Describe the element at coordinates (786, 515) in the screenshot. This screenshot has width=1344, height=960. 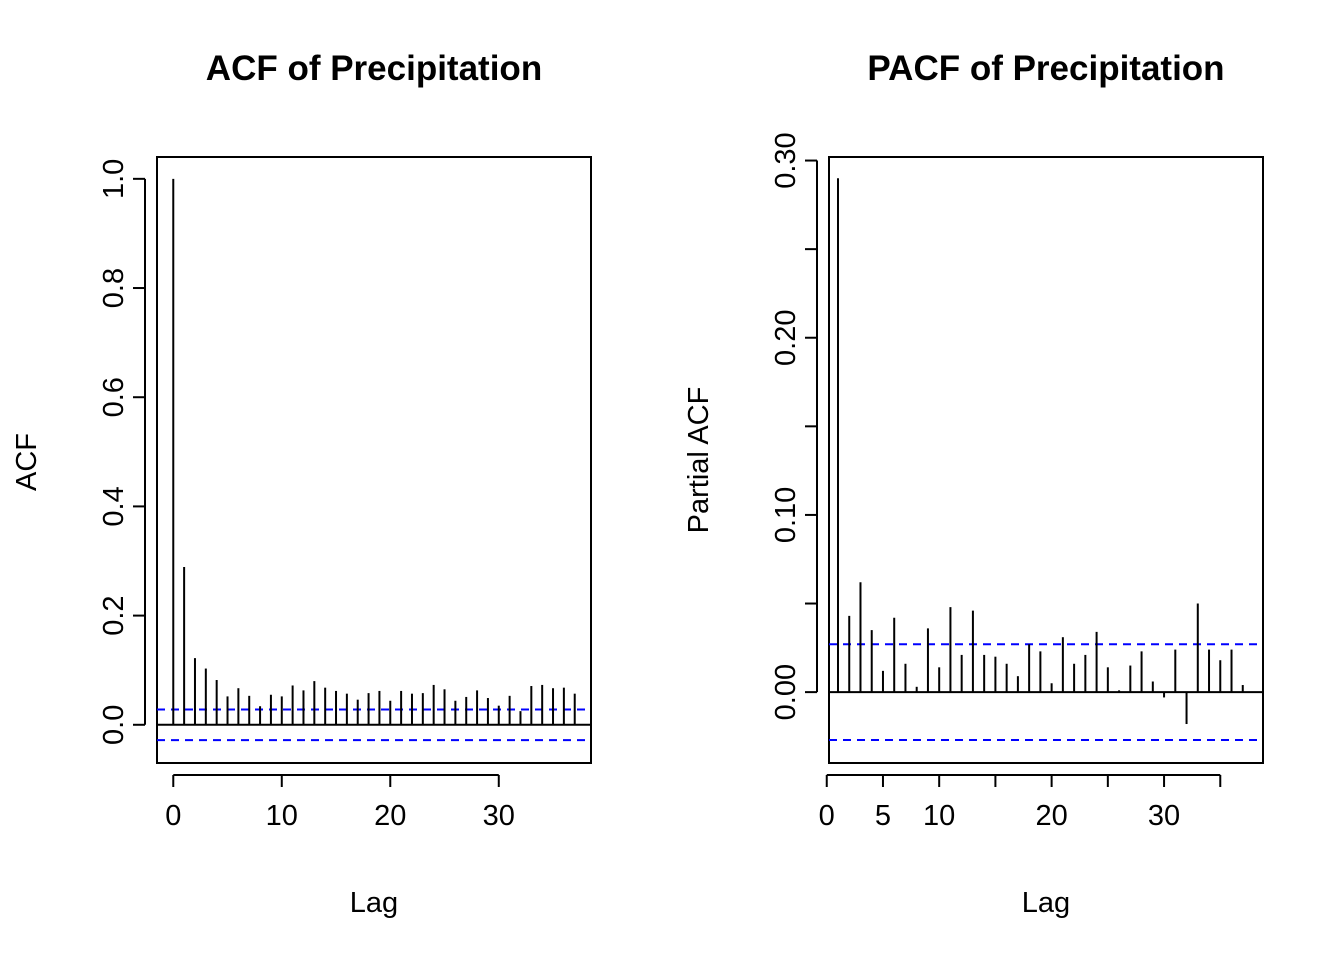
I see `pacf-y-tick-label-2: 0.10` at that location.